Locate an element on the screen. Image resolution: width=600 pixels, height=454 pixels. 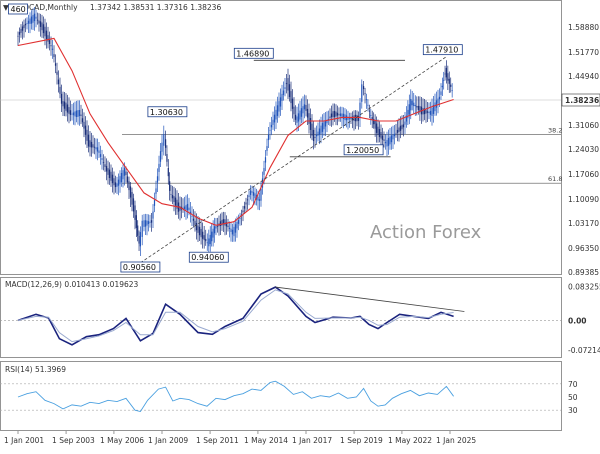
price-y-tick: 1.24030 is located at coordinates (583, 149).